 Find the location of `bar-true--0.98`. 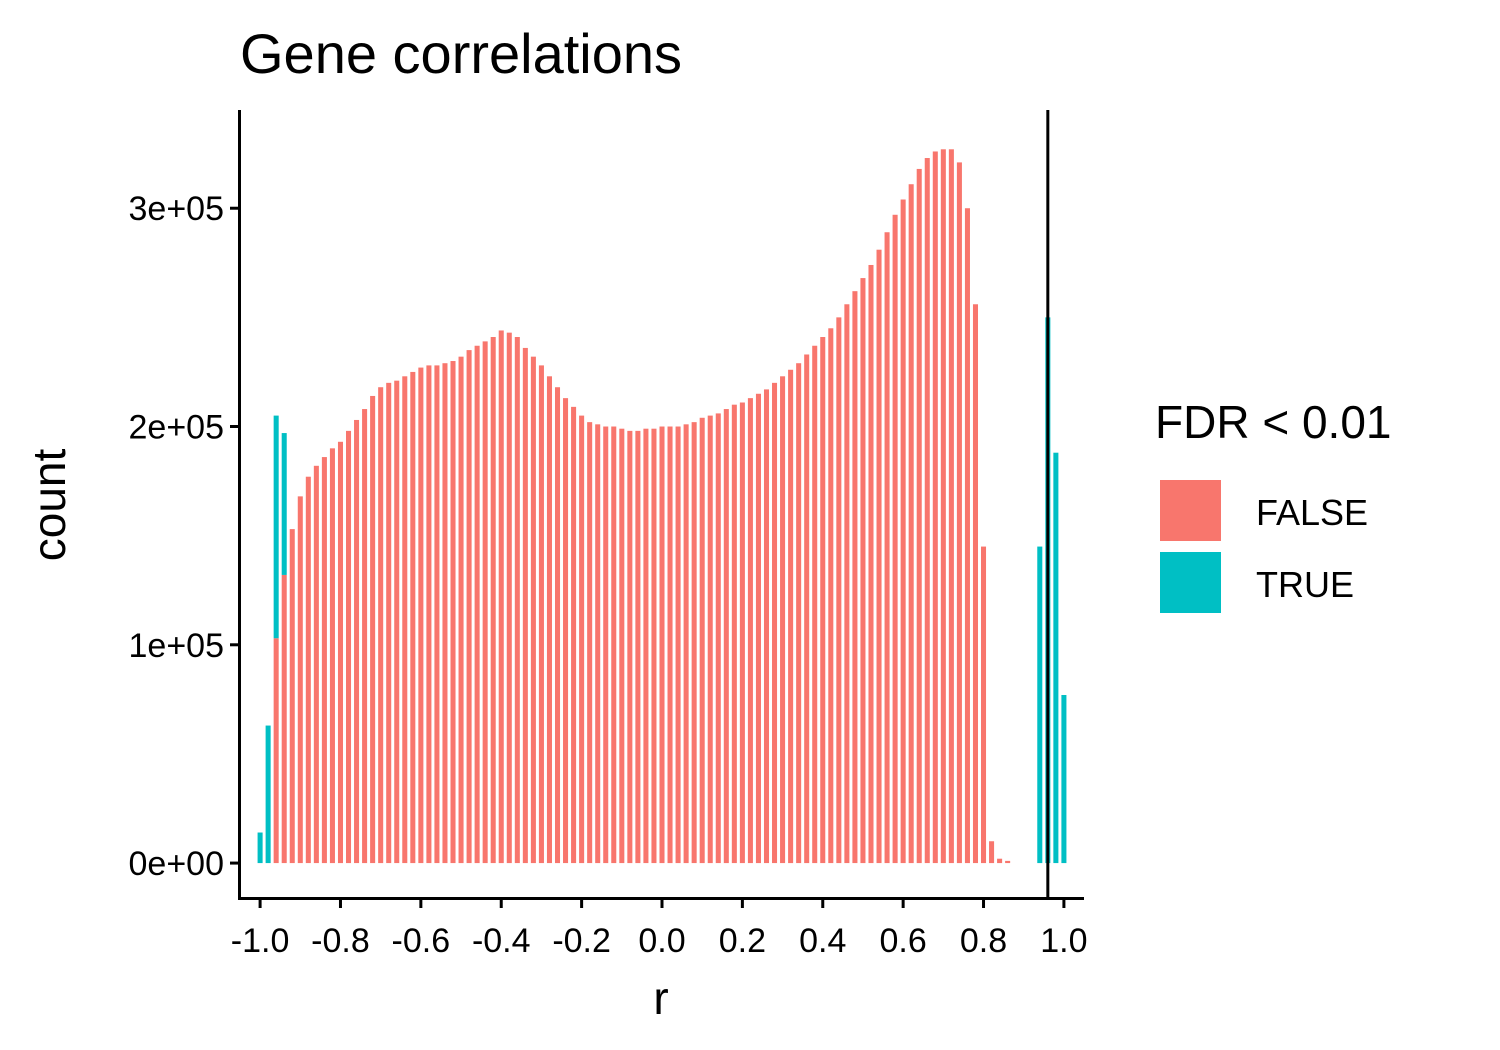

bar-true--0.98 is located at coordinates (268, 794).